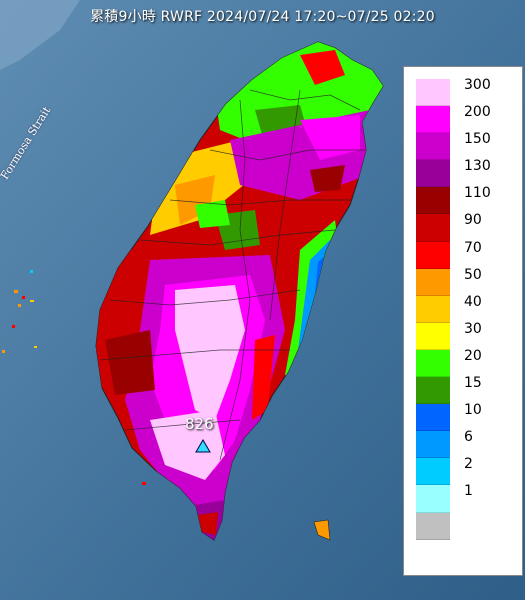  What do you see at coordinates (463, 471) in the screenshot?
I see `legend-row: 2` at bounding box center [463, 471].